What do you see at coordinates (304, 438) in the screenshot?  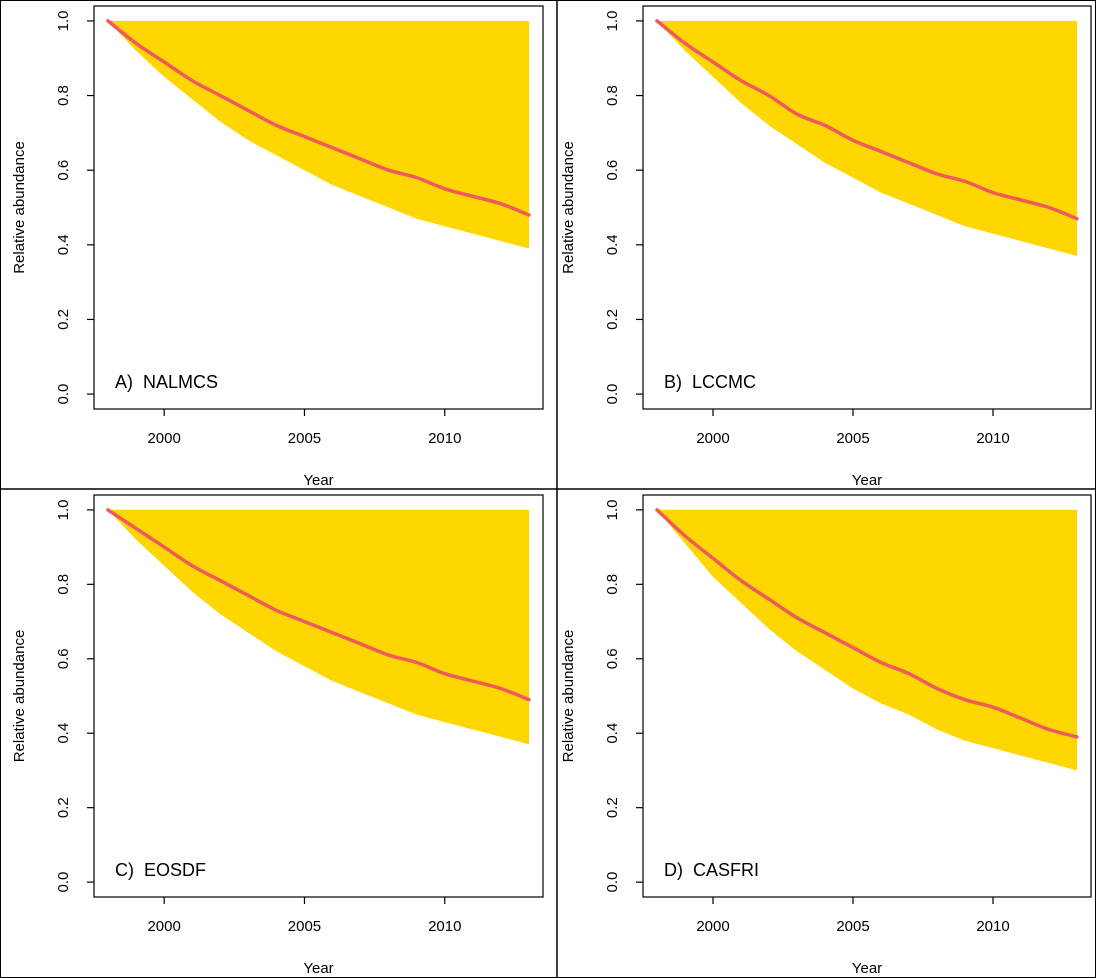 I see `panel-a-x-tick-label: 2005` at bounding box center [304, 438].